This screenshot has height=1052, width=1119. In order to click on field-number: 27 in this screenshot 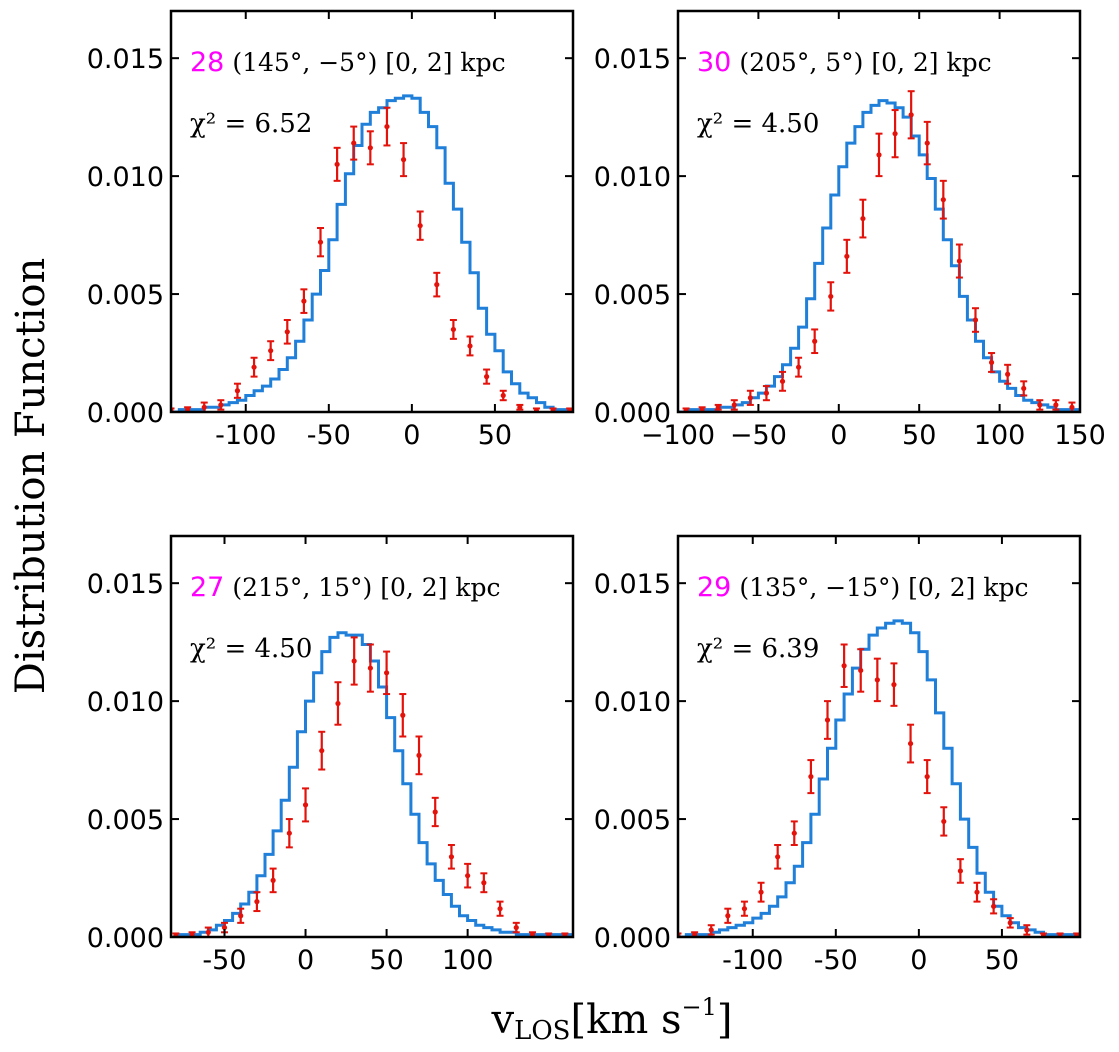, I will do `click(207, 587)`.